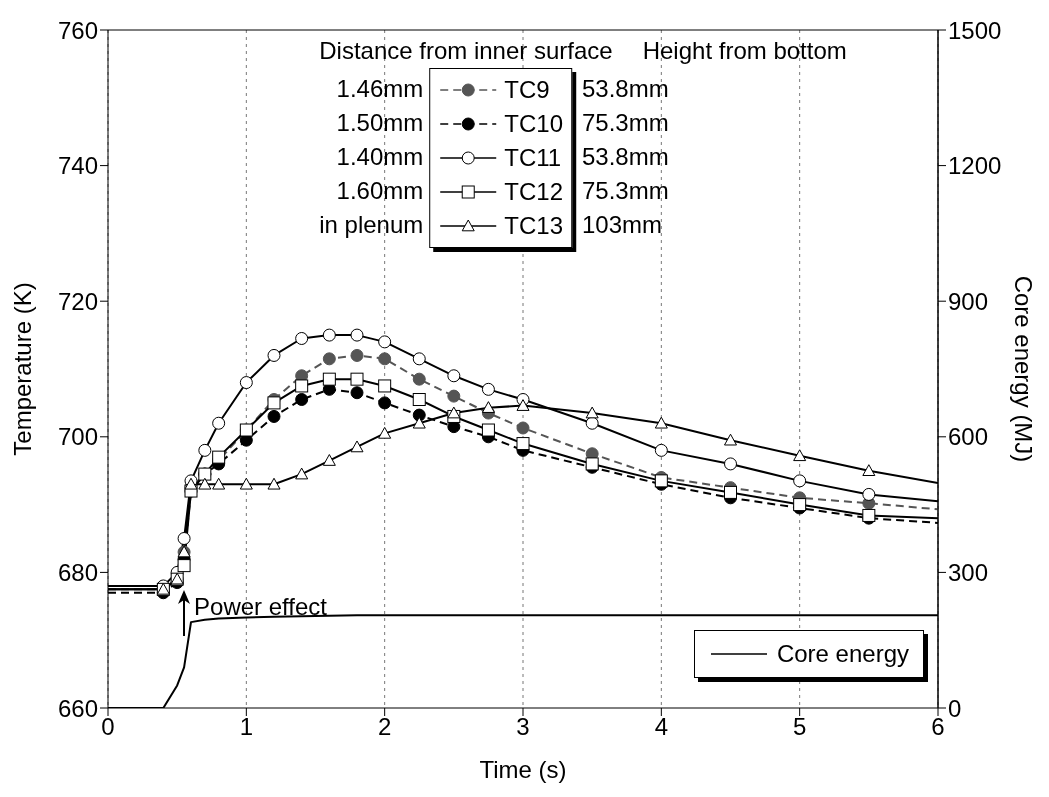  Describe the element at coordinates (379, 89) in the screenshot. I see `annotation: 1.46mm` at that location.